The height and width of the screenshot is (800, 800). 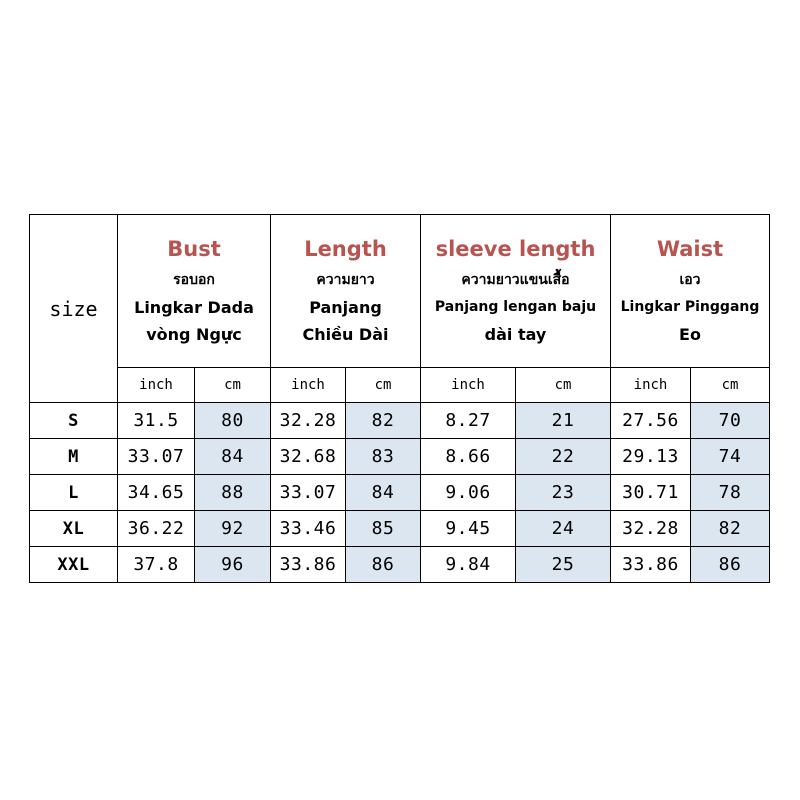 I want to click on bust-cm-value: 96, so click(x=232, y=564).